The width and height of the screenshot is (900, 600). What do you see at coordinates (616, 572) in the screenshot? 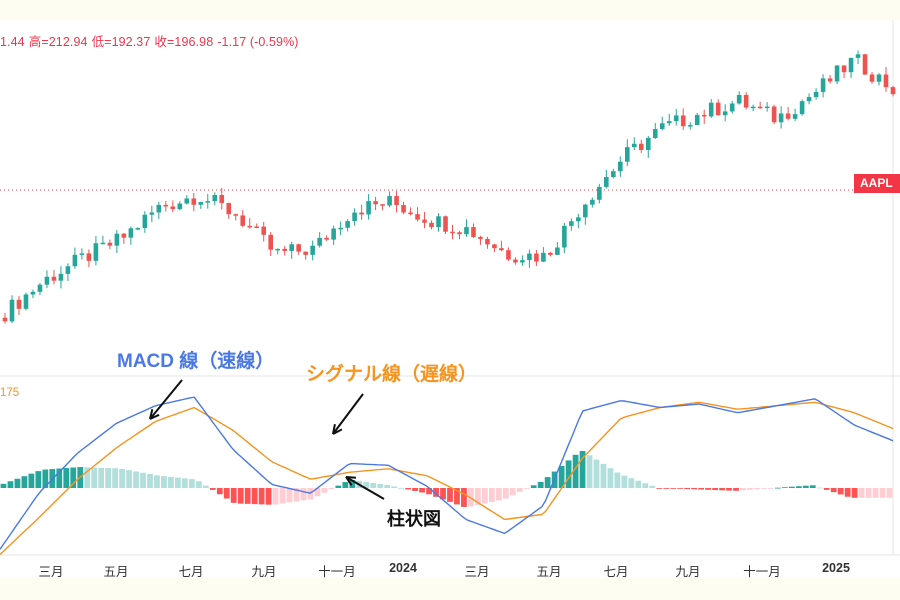
I see `time-tick-label: 七月` at bounding box center [616, 572].